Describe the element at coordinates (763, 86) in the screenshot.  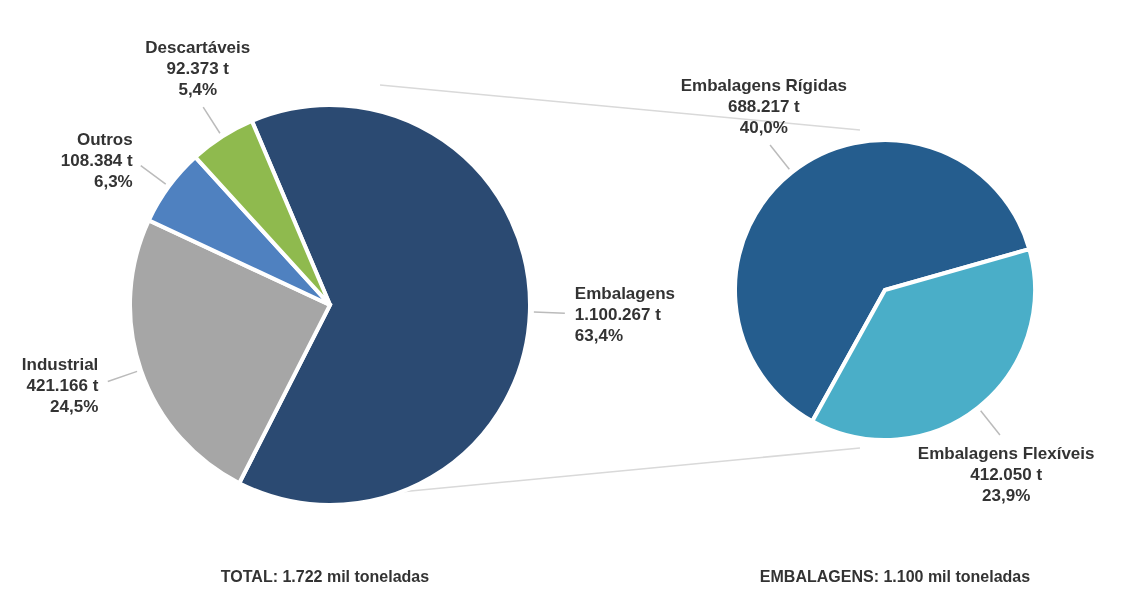
I see `slice-label: Embalagens Rígidas` at that location.